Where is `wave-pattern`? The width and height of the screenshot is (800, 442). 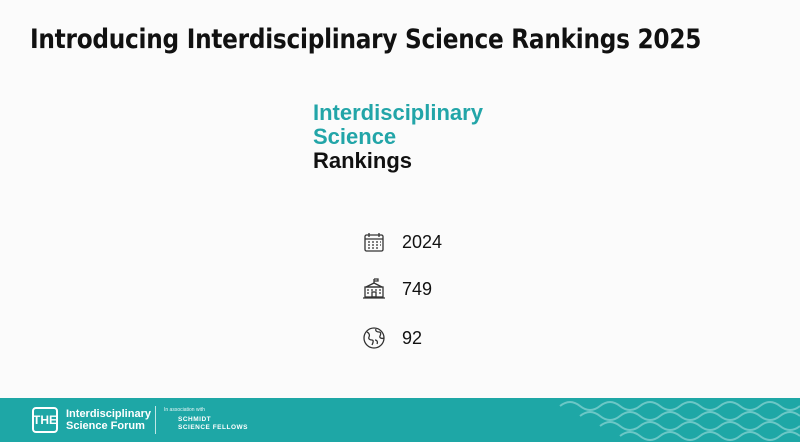 wave-pattern is located at coordinates (679, 421).